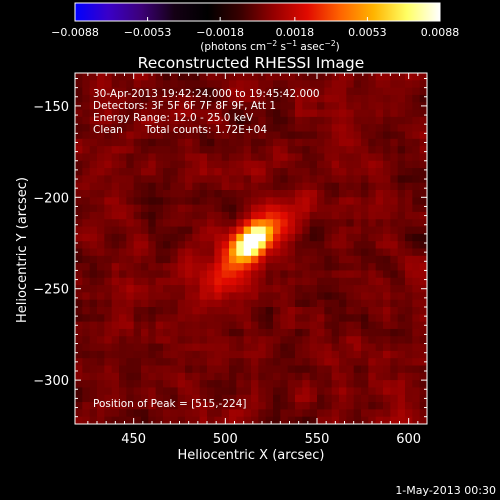  Describe the element at coordinates (295, 32) in the screenshot. I see `colorbar-tick-label: 0.0018` at that location.